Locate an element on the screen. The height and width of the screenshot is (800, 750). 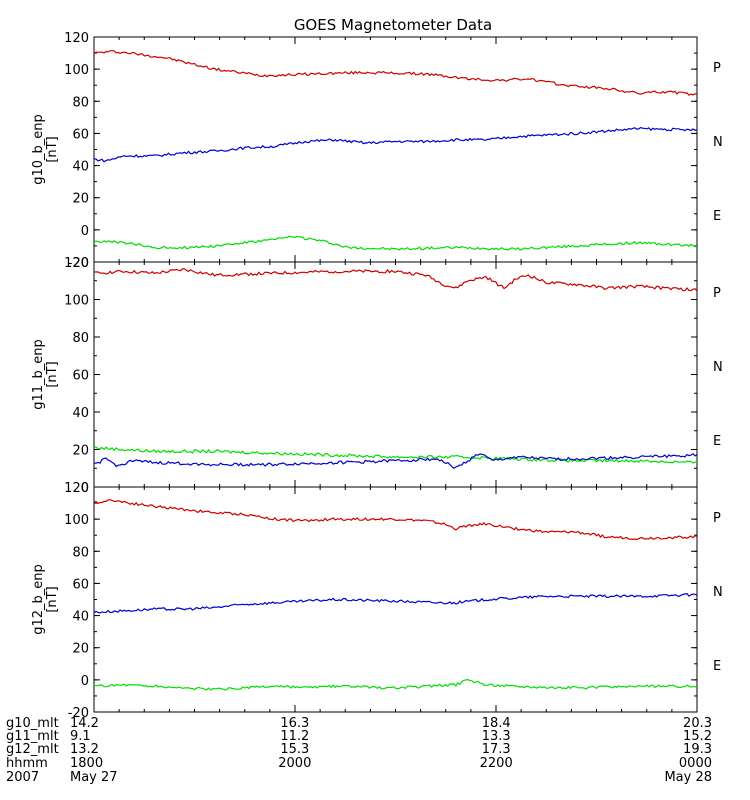
x-tick-value: 19.3 is located at coordinates (697, 749).